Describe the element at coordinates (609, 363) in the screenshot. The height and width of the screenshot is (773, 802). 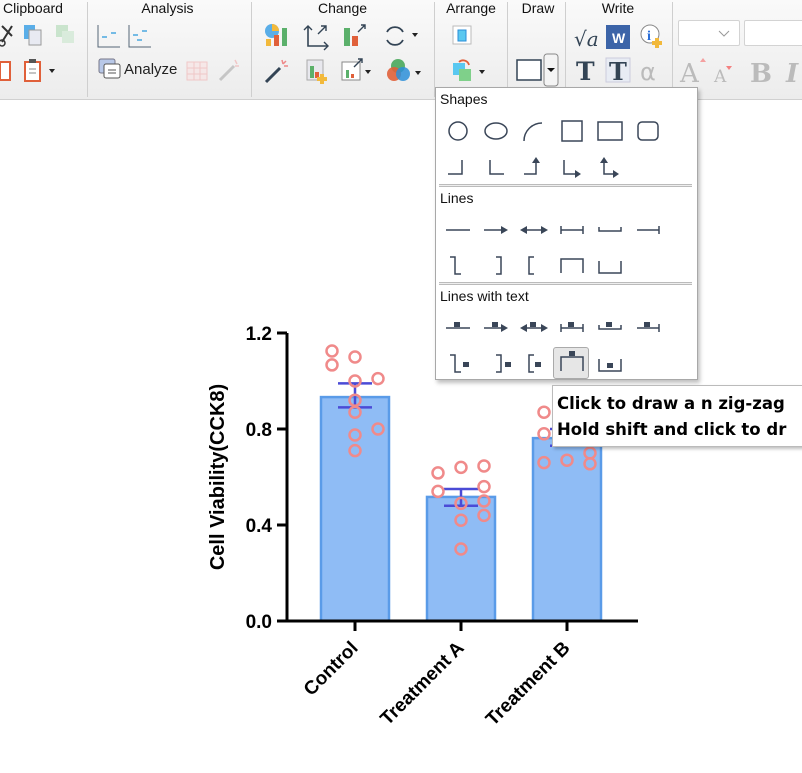
I see `menu-item-text-bracket-bottom` at that location.